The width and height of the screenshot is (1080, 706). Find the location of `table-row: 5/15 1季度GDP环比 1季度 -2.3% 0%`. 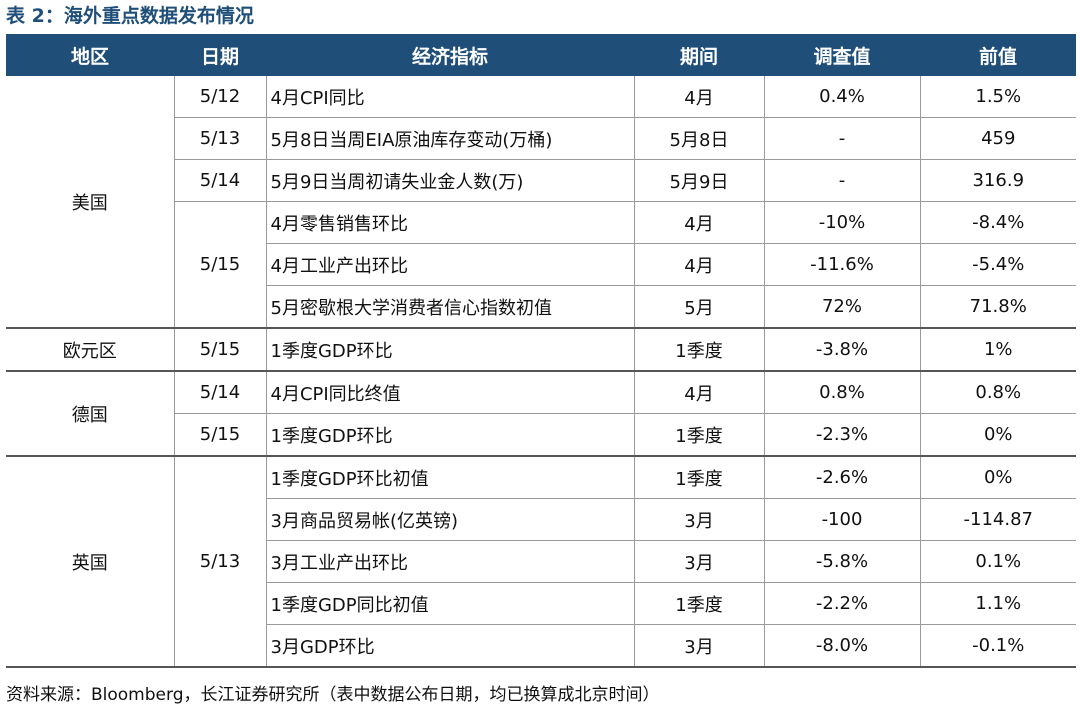

table-row: 5/15 1季度GDP环比 1季度 -2.3% 0% is located at coordinates (541, 435).